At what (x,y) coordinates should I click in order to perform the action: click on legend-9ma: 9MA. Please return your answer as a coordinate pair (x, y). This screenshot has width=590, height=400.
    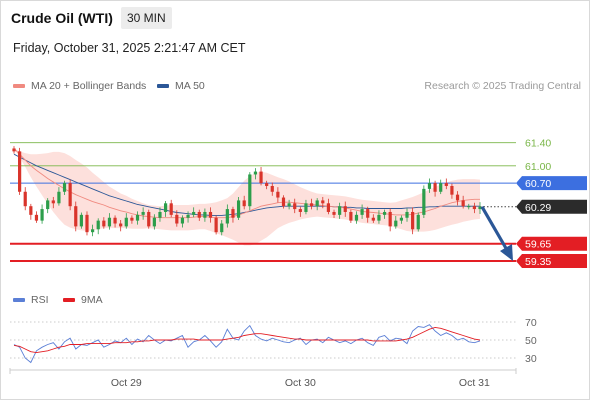
    Looking at the image, I should click on (83, 300).